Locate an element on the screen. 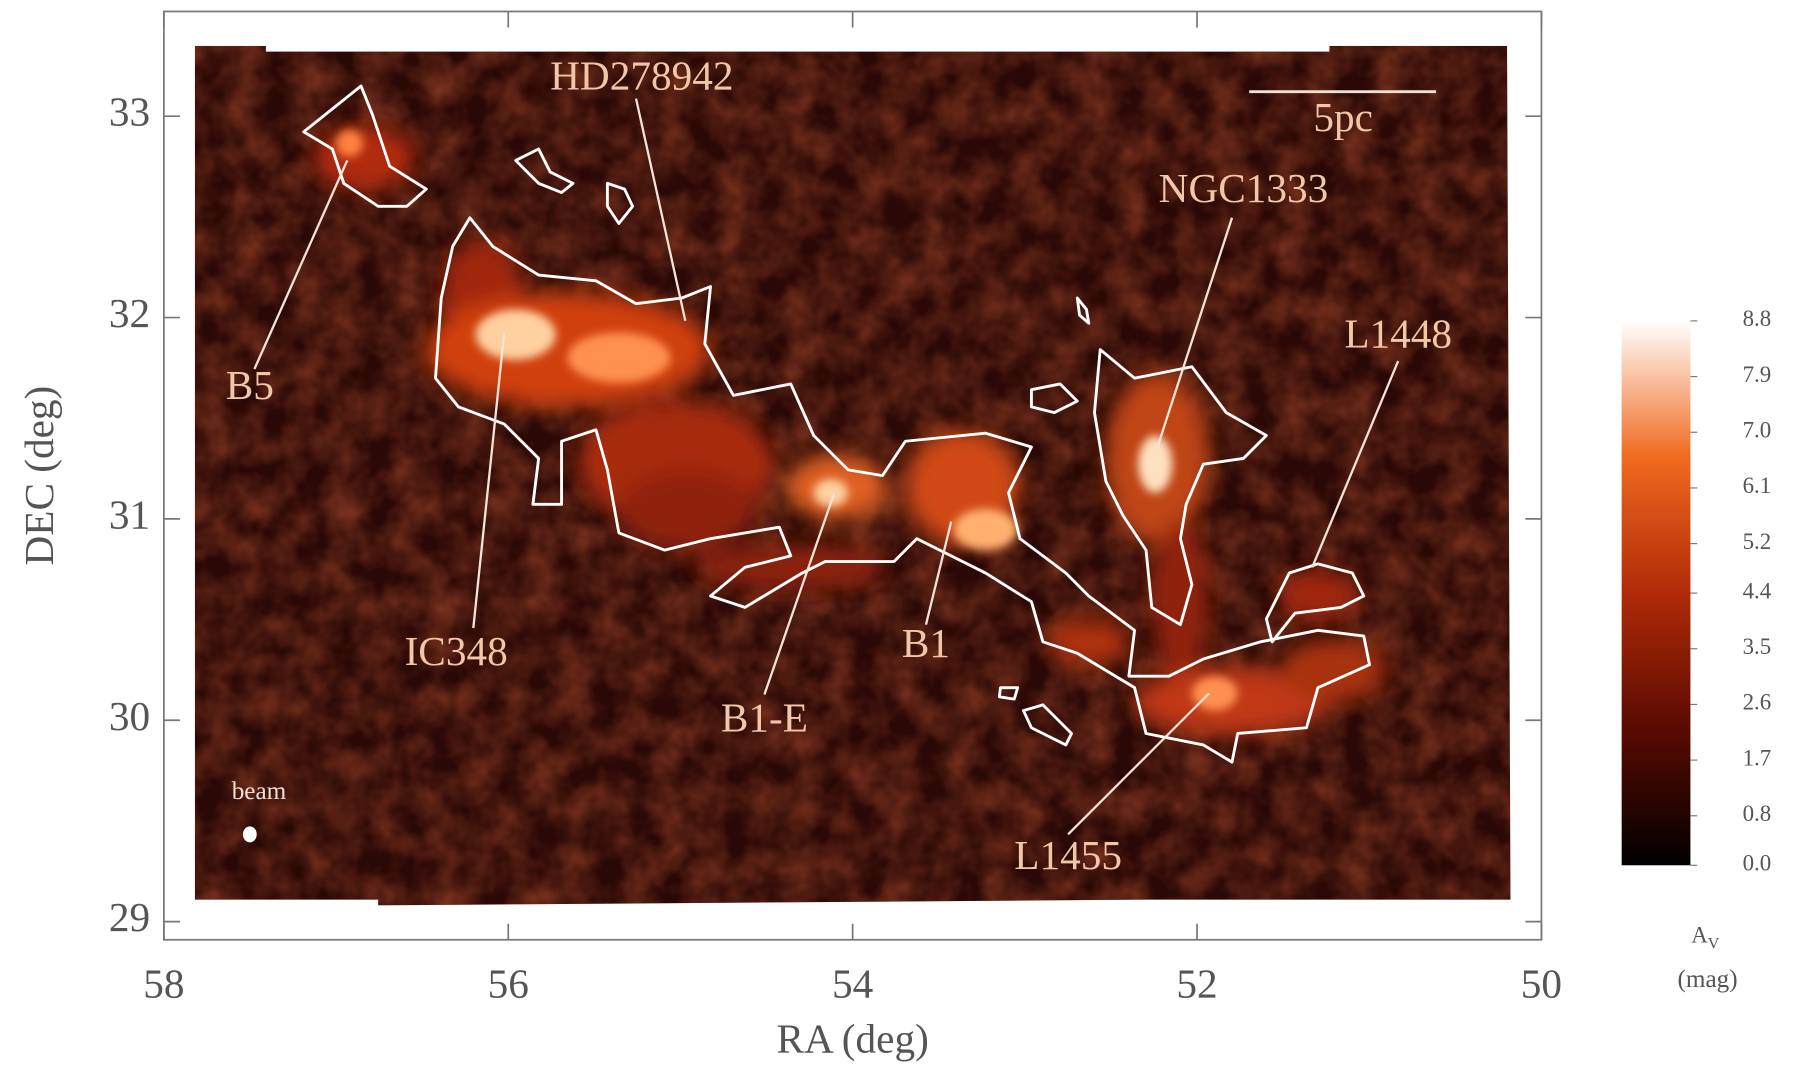 This screenshot has width=1797, height=1067. annotation-label: B5 is located at coordinates (250, 385).